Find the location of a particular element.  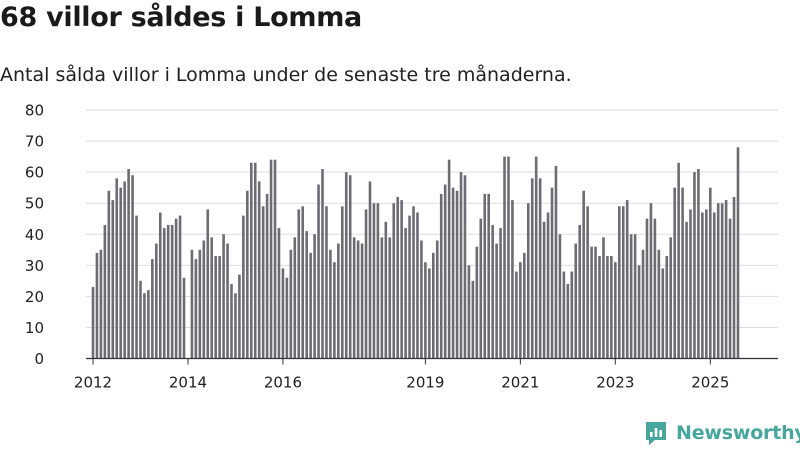

y-tick-label: 30 is located at coordinates (34, 266).